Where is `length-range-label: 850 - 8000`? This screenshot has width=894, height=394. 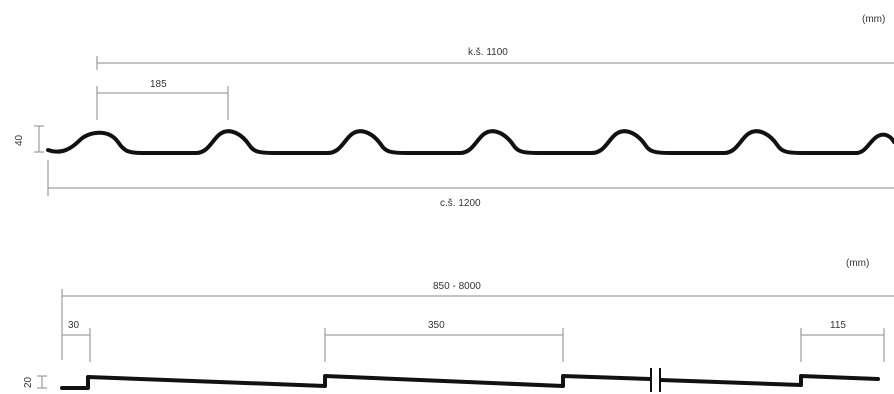 length-range-label: 850 - 8000 is located at coordinates (457, 286).